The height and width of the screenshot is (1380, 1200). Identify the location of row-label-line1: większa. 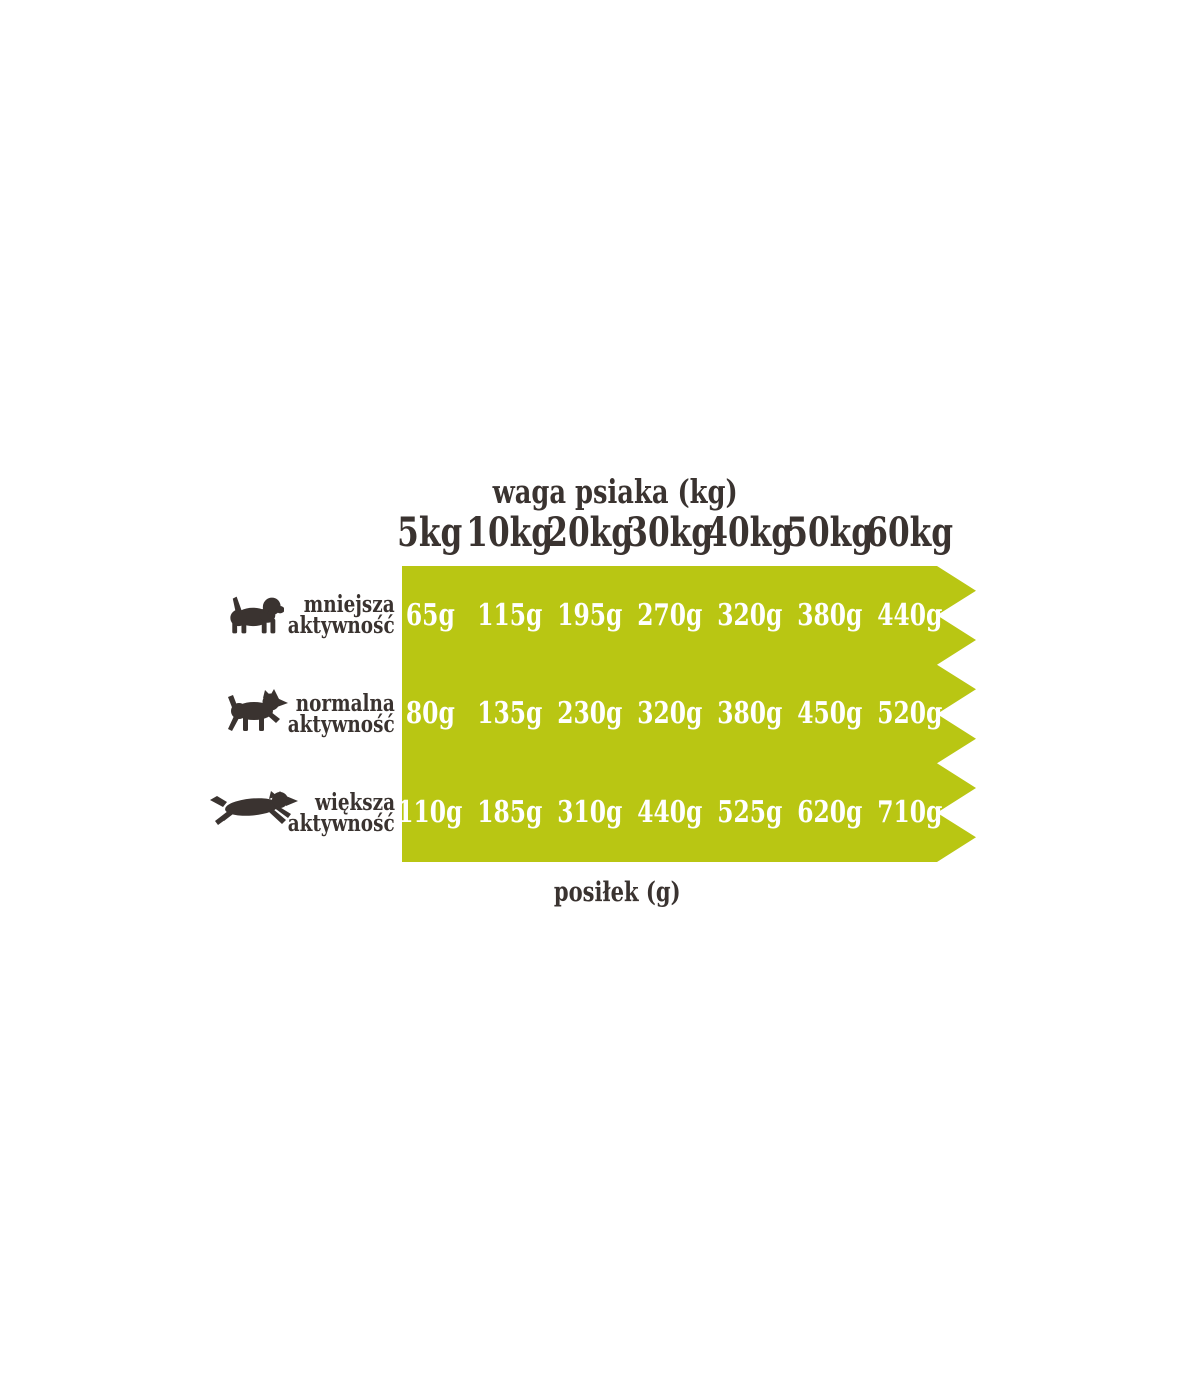
(354, 802).